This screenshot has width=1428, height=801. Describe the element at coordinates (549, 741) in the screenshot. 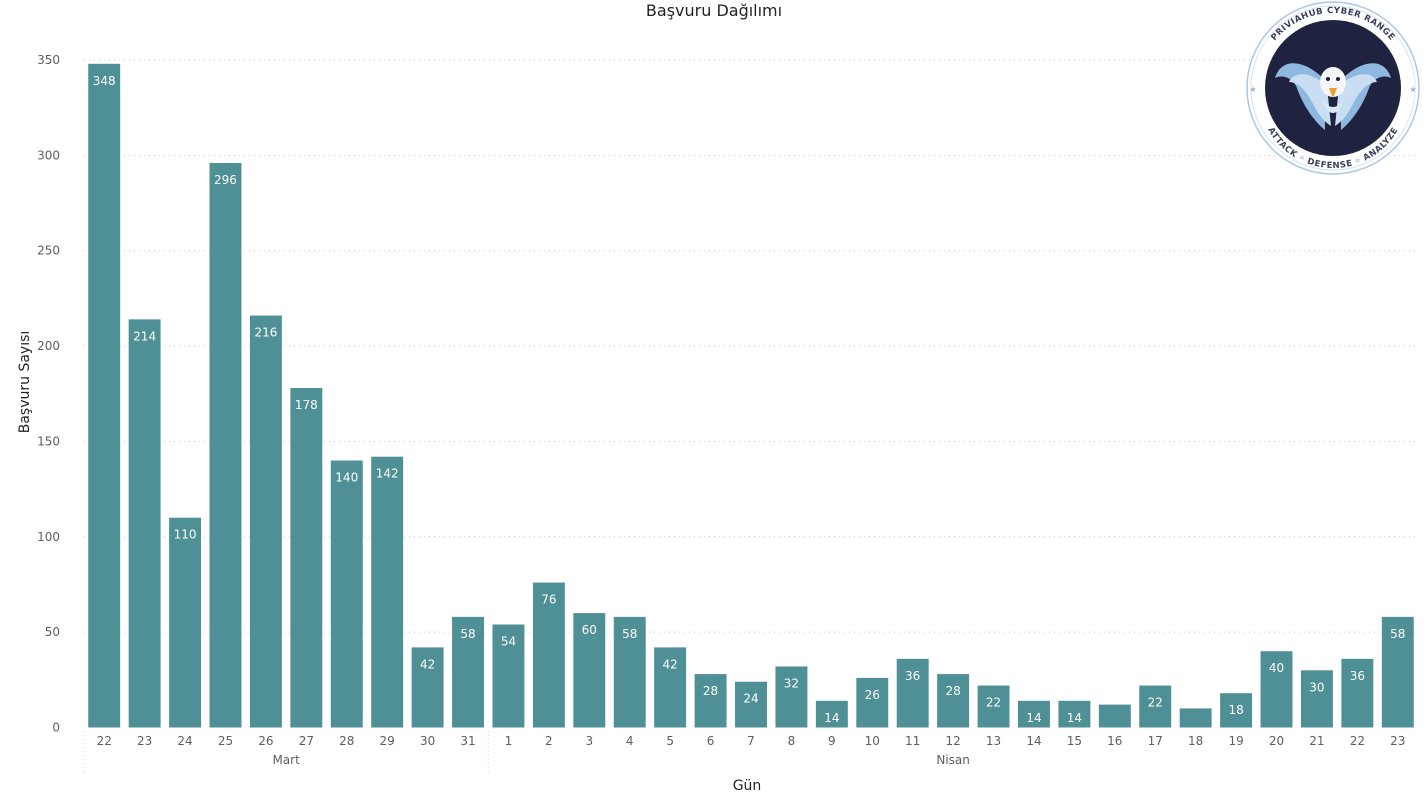

I see `x-tick-label: 2` at that location.